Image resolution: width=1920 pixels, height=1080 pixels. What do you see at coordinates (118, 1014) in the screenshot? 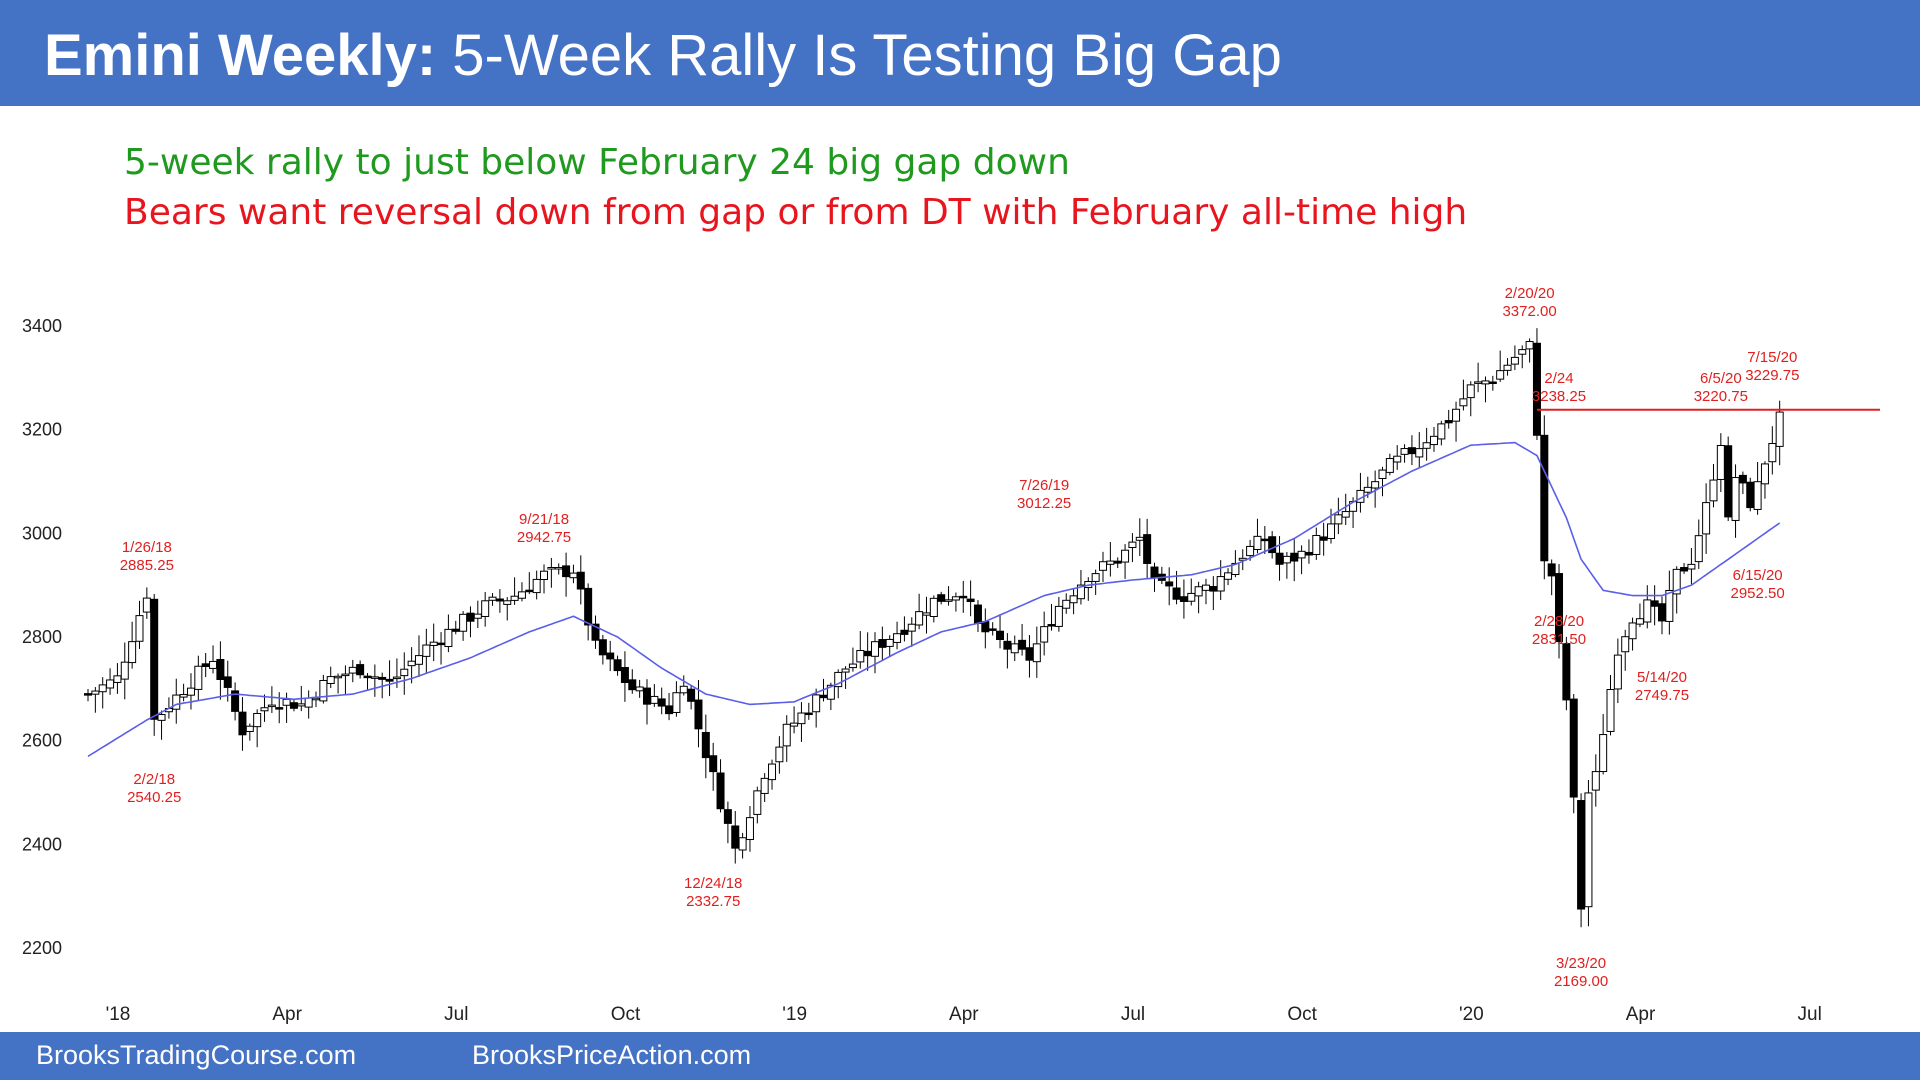
I see `x-tick-label: '18` at bounding box center [118, 1014].